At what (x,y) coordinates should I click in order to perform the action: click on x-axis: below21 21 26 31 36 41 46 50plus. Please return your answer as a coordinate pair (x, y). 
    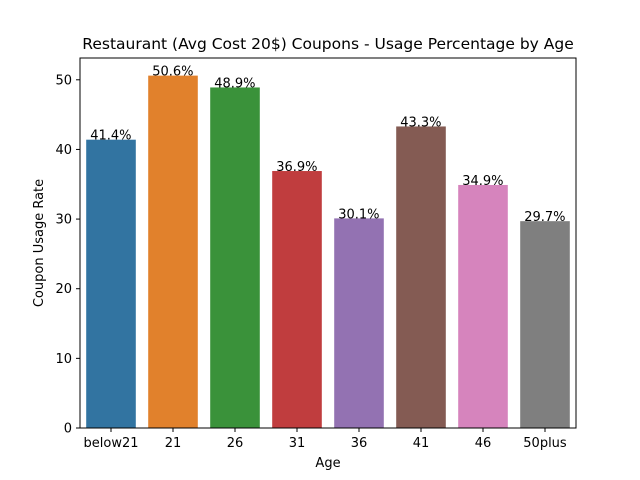
    Looking at the image, I should click on (325, 439).